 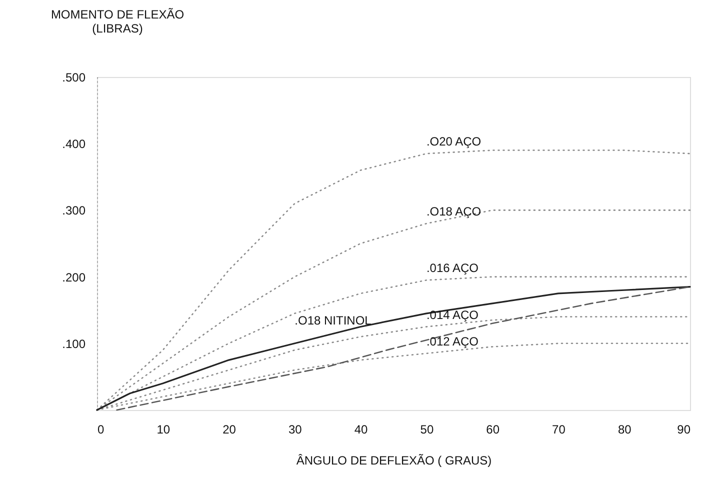 I want to click on x-tick-label: 10, so click(x=163, y=429).